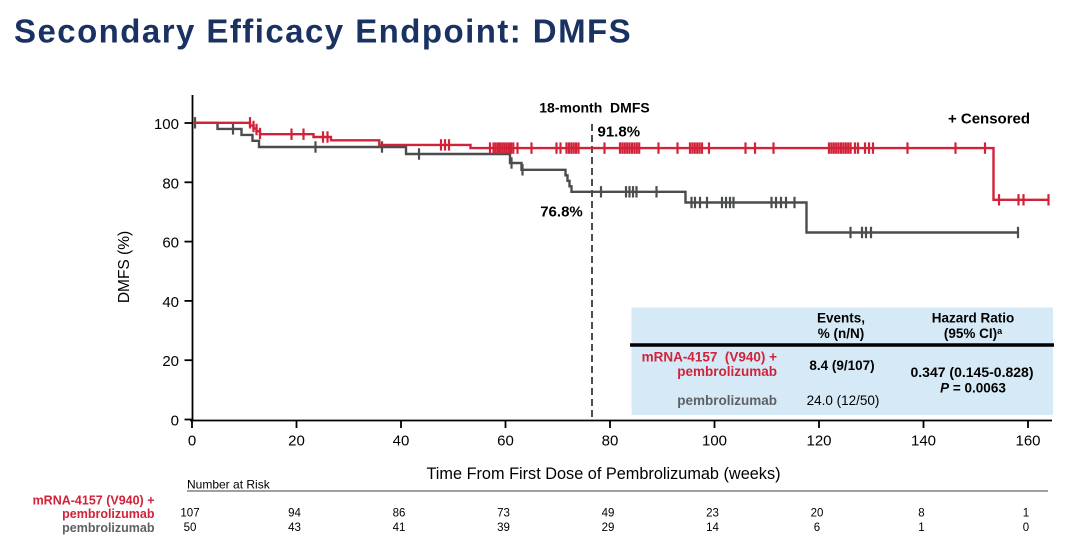  I want to click on svg-text: 91.8%, so click(619, 132).